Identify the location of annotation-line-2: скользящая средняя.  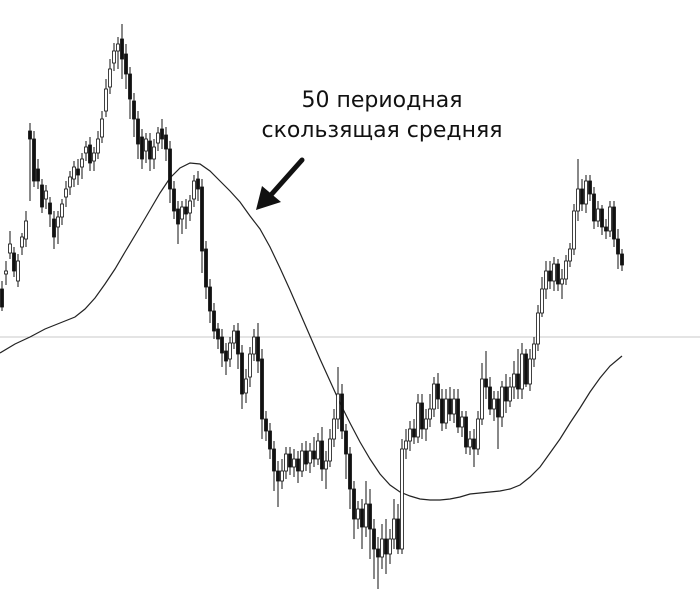
(382, 130).